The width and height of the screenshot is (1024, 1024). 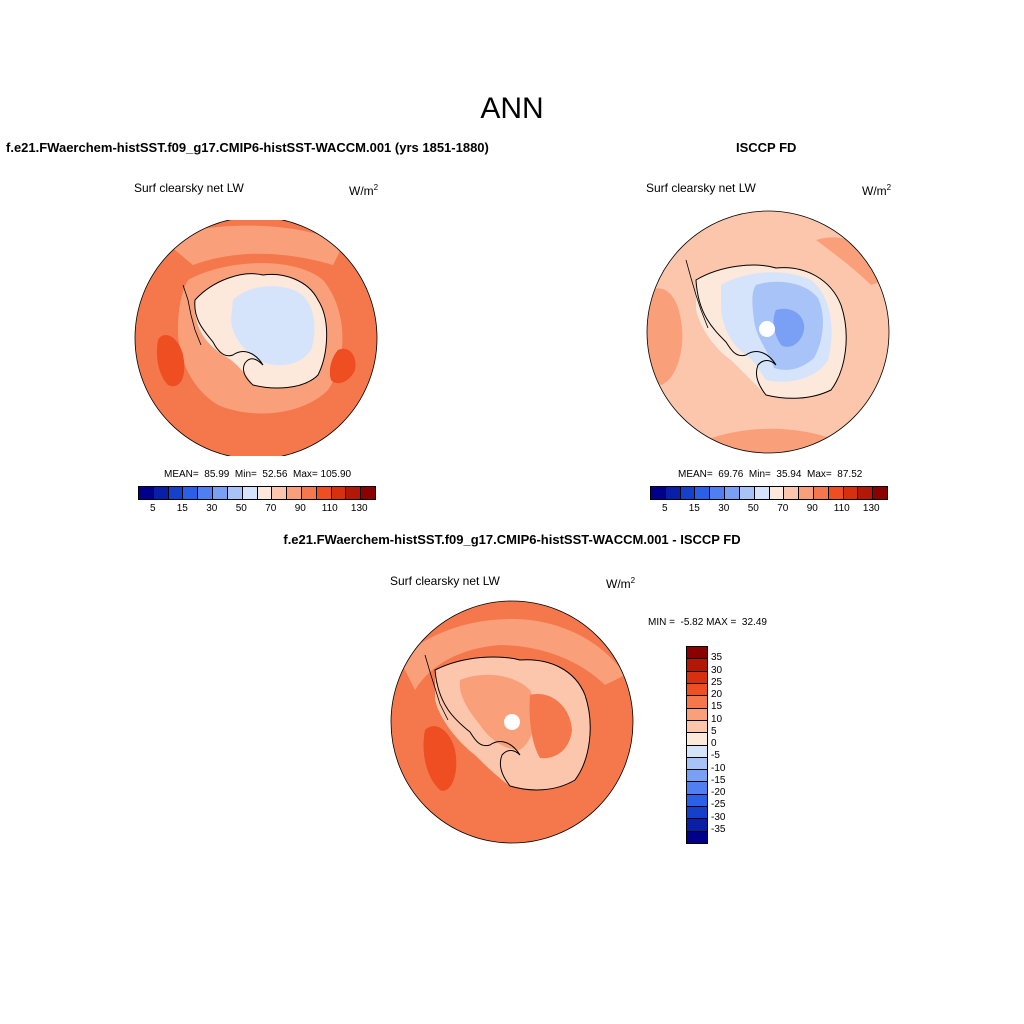 I want to click on colorbar-tick-label: 0, so click(x=714, y=743).